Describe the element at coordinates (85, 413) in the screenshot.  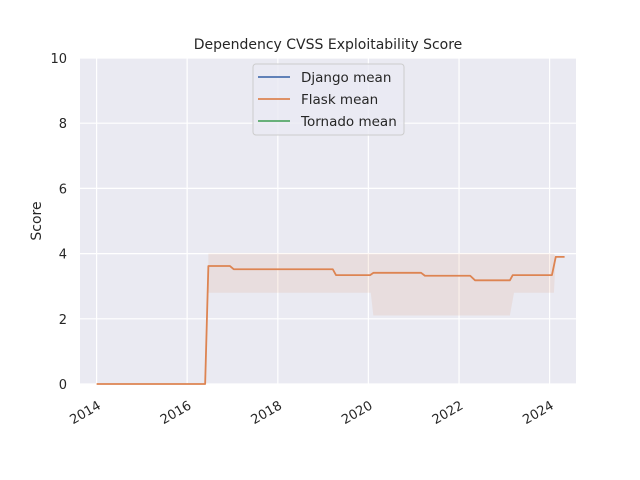
I see `x-tick-label: 2014` at that location.